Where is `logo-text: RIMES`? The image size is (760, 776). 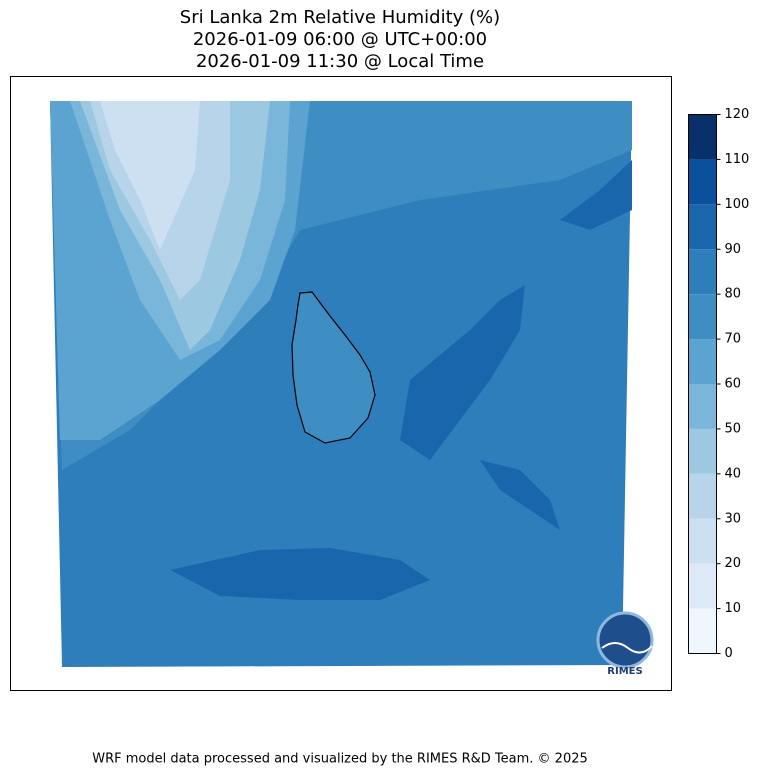
logo-text: RIMES is located at coordinates (624, 671).